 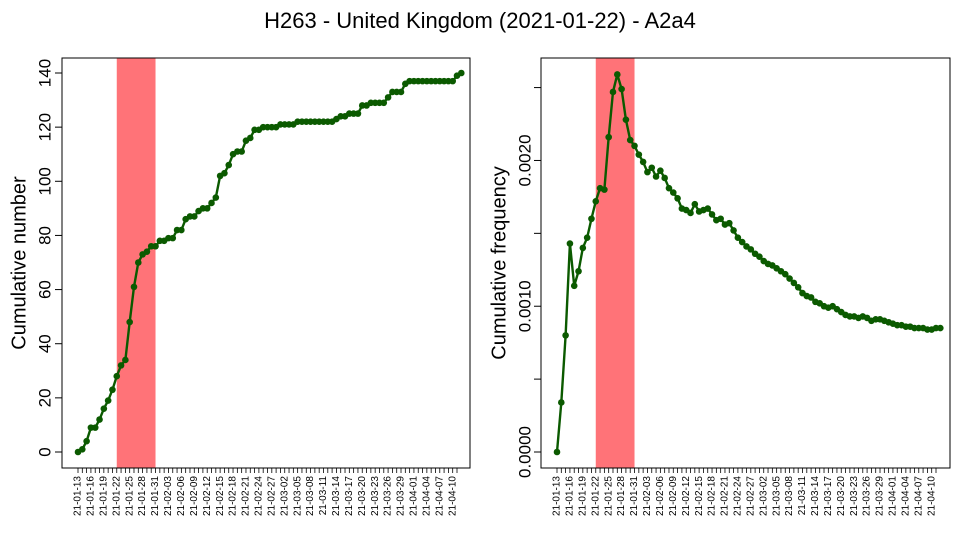 What do you see at coordinates (44, 343) in the screenshot?
I see `y-tick-label: 40` at bounding box center [44, 343].